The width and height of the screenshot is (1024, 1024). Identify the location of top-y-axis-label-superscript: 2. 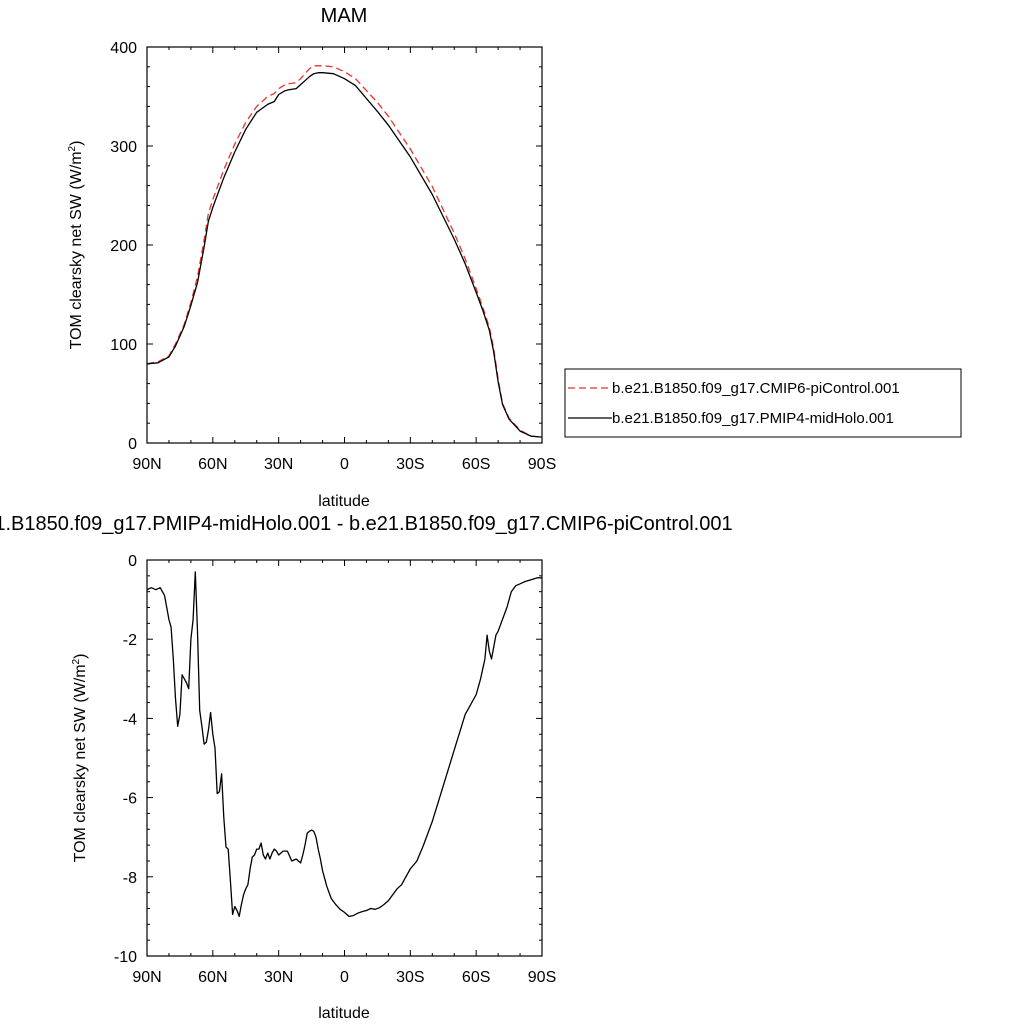
(72, 148).